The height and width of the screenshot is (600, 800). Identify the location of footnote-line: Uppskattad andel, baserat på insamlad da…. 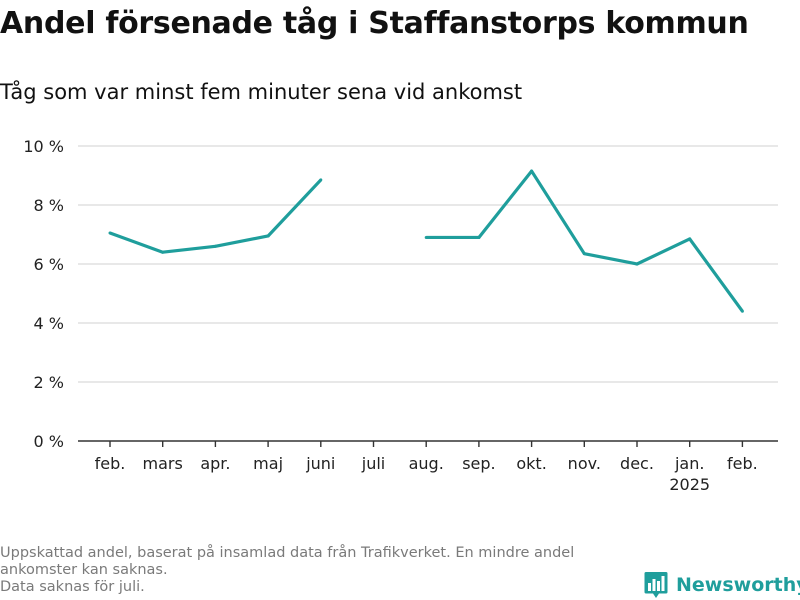
(287, 553).